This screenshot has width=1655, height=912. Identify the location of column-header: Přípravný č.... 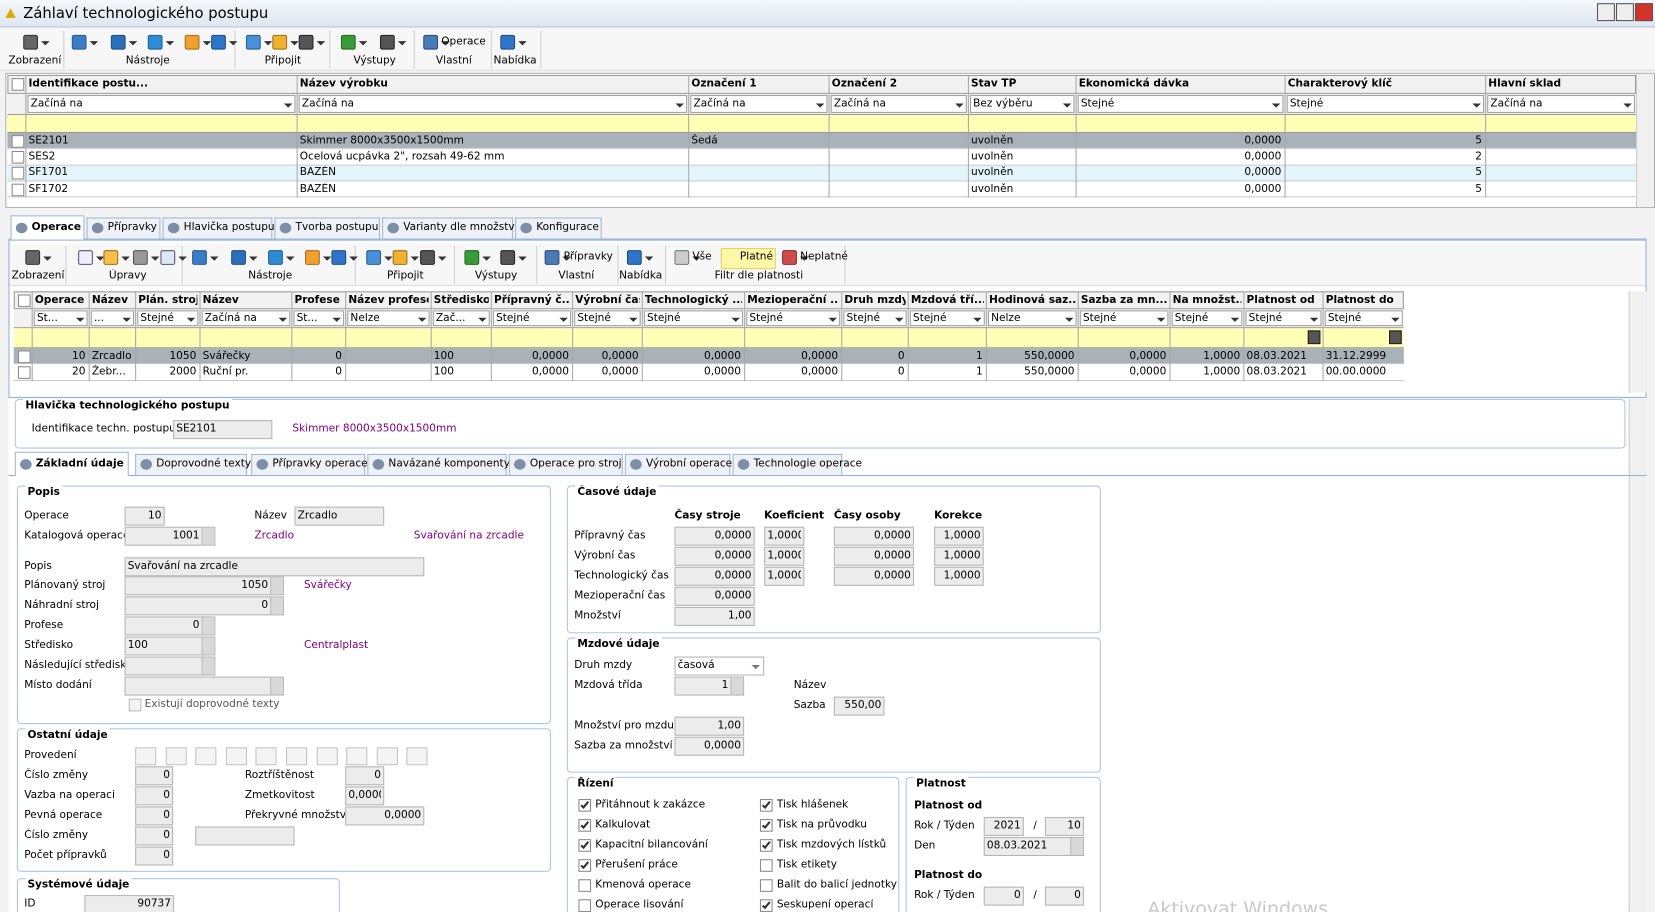
(532, 300).